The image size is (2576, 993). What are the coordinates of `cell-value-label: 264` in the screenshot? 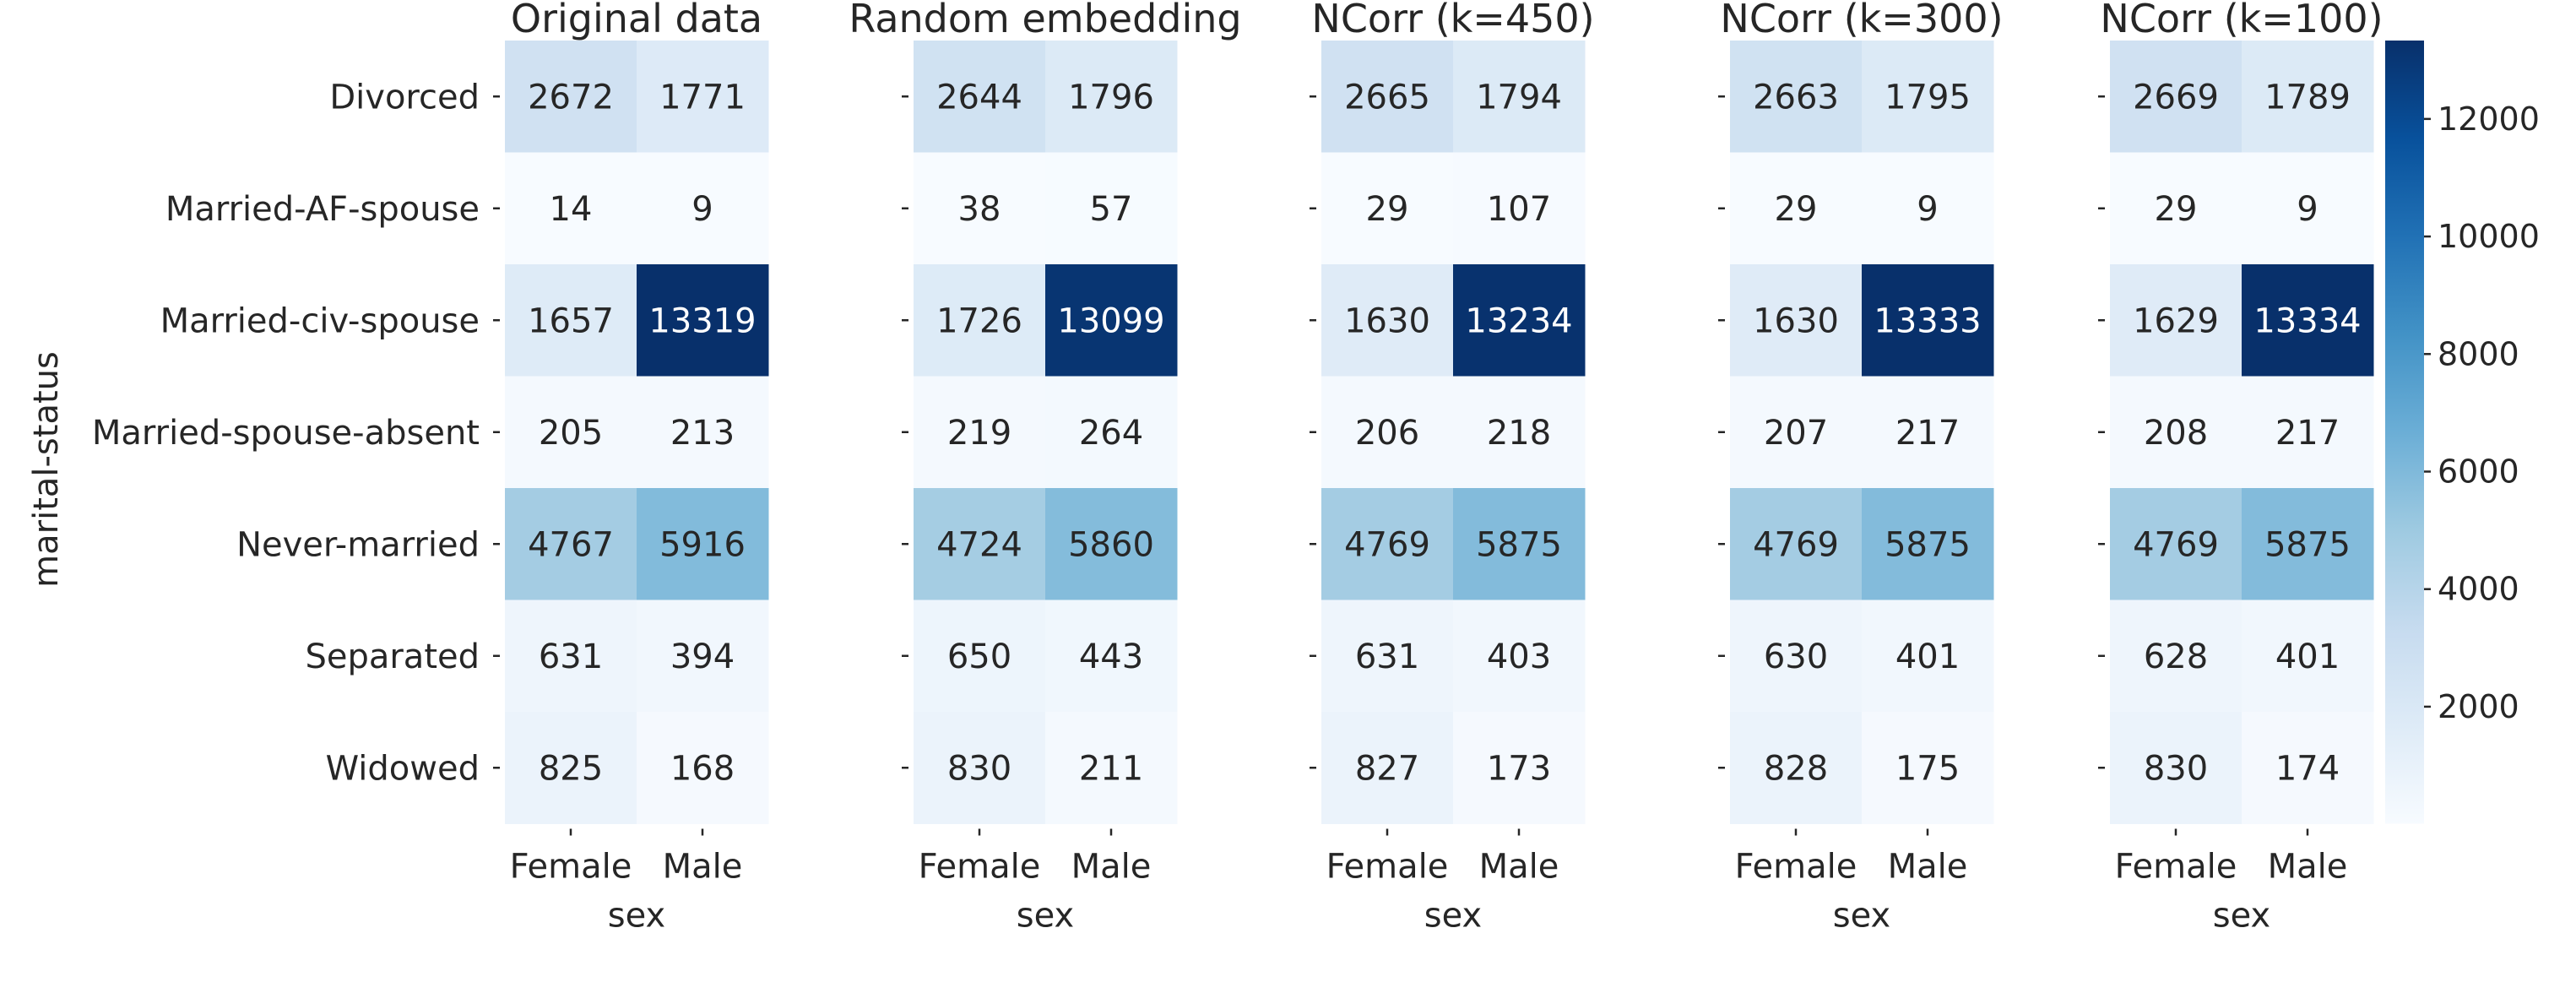 It's located at (1111, 433).